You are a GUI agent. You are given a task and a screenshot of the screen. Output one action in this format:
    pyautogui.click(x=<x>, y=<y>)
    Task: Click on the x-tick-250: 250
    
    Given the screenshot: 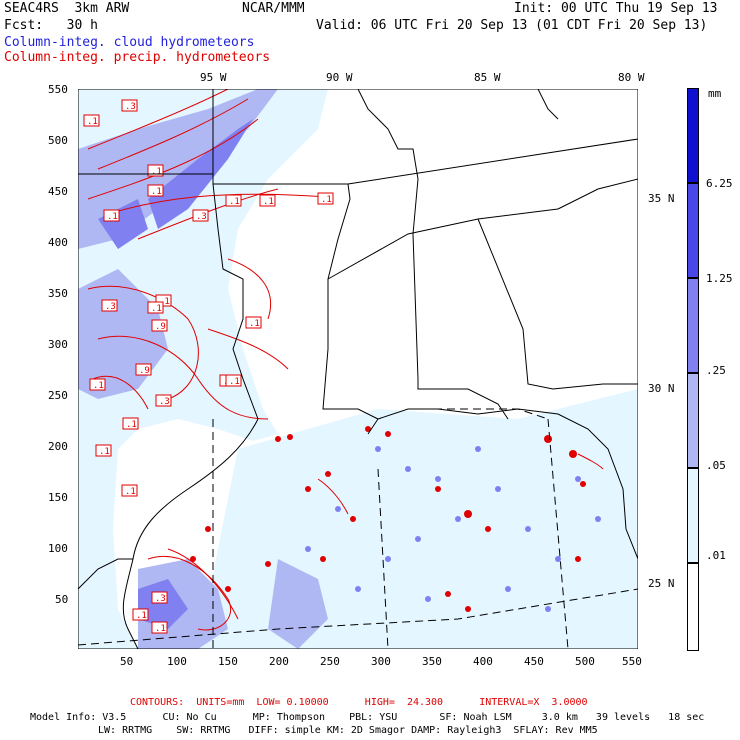 What is the action you would take?
    pyautogui.click(x=330, y=661)
    